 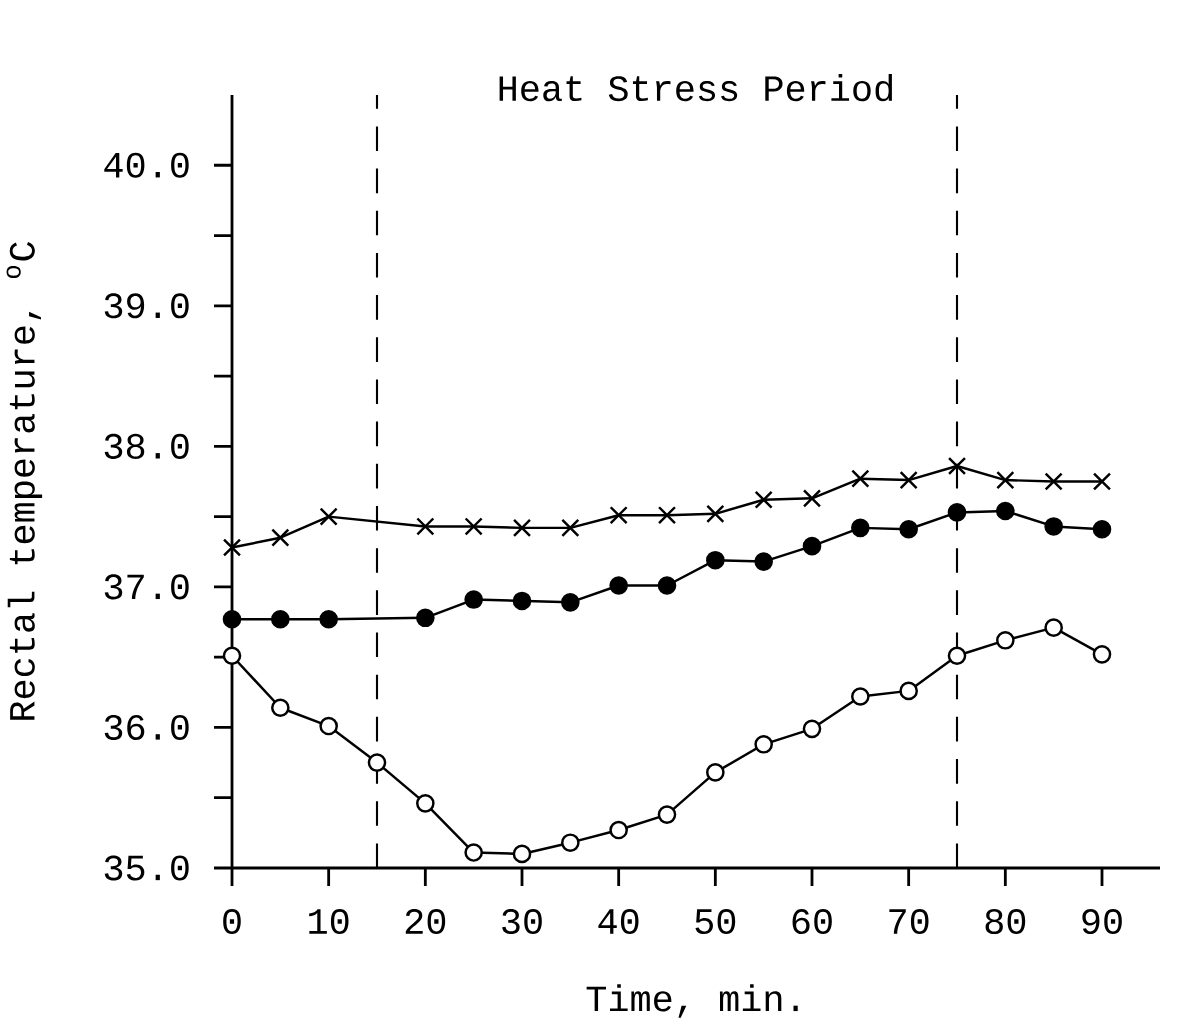 I want to click on y-tick-label: 39.0, so click(x=146, y=306).